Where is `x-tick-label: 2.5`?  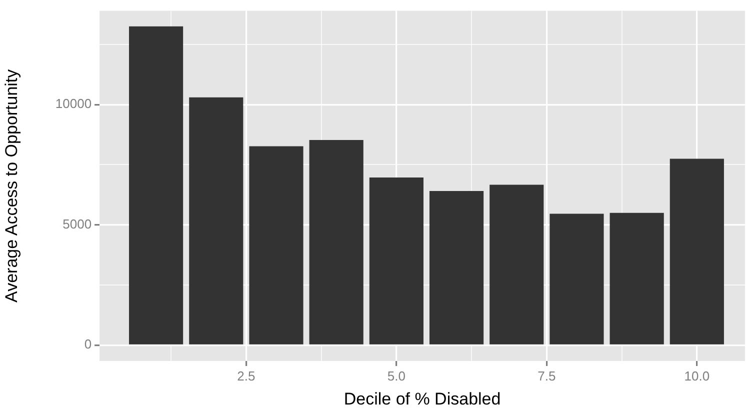
x-tick-label: 2.5 is located at coordinates (246, 376).